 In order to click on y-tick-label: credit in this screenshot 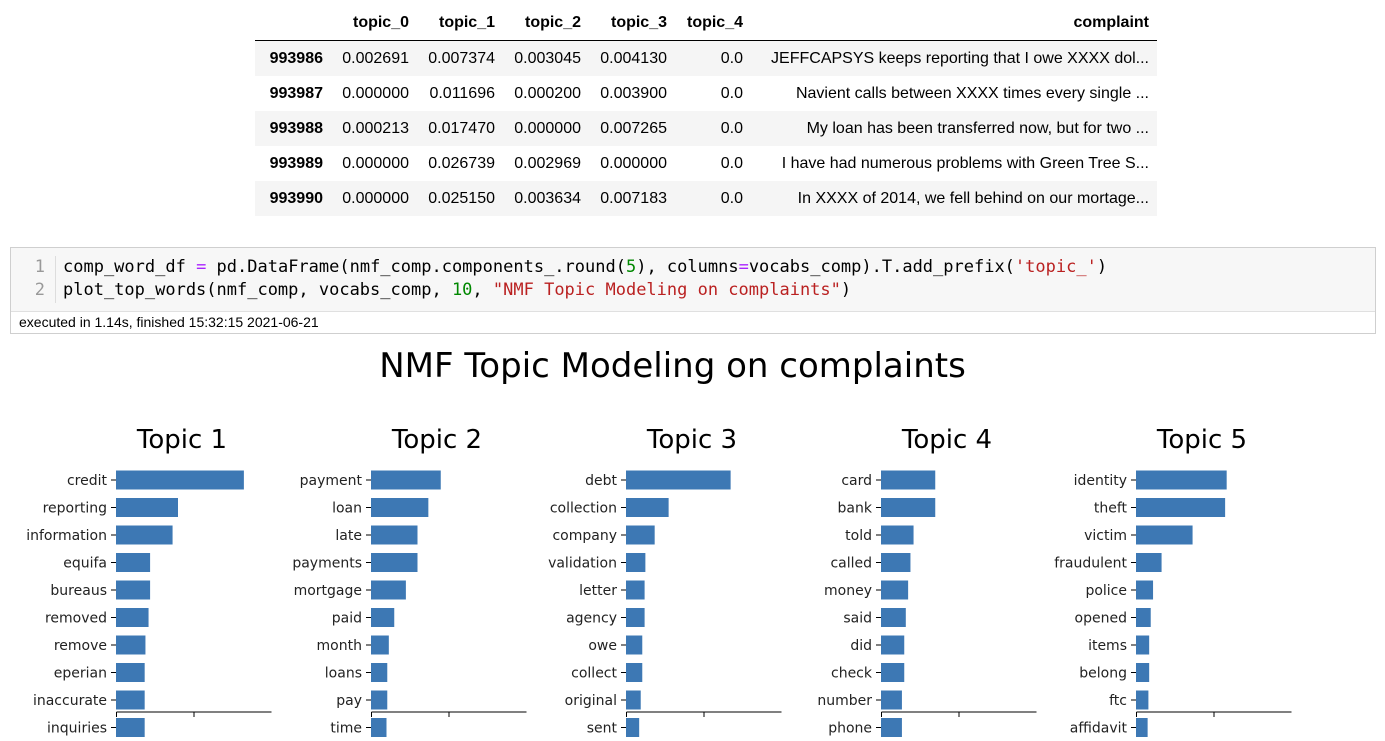, I will do `click(87, 481)`.